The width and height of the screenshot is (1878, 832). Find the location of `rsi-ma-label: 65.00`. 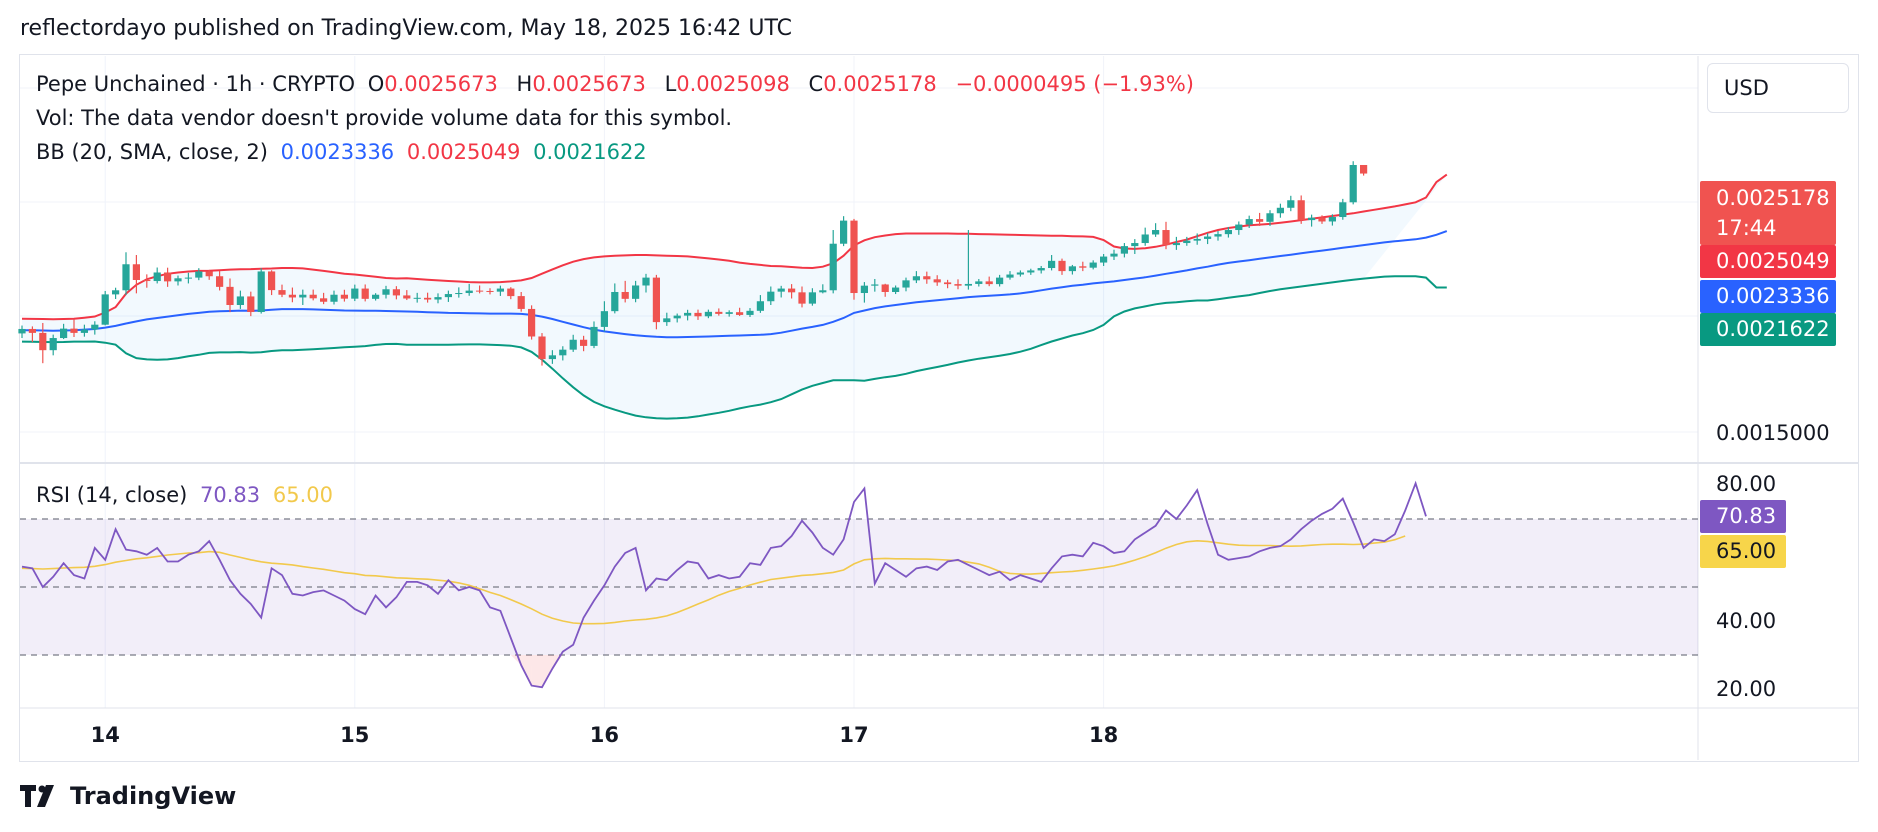

rsi-ma-label: 65.00 is located at coordinates (1743, 551).